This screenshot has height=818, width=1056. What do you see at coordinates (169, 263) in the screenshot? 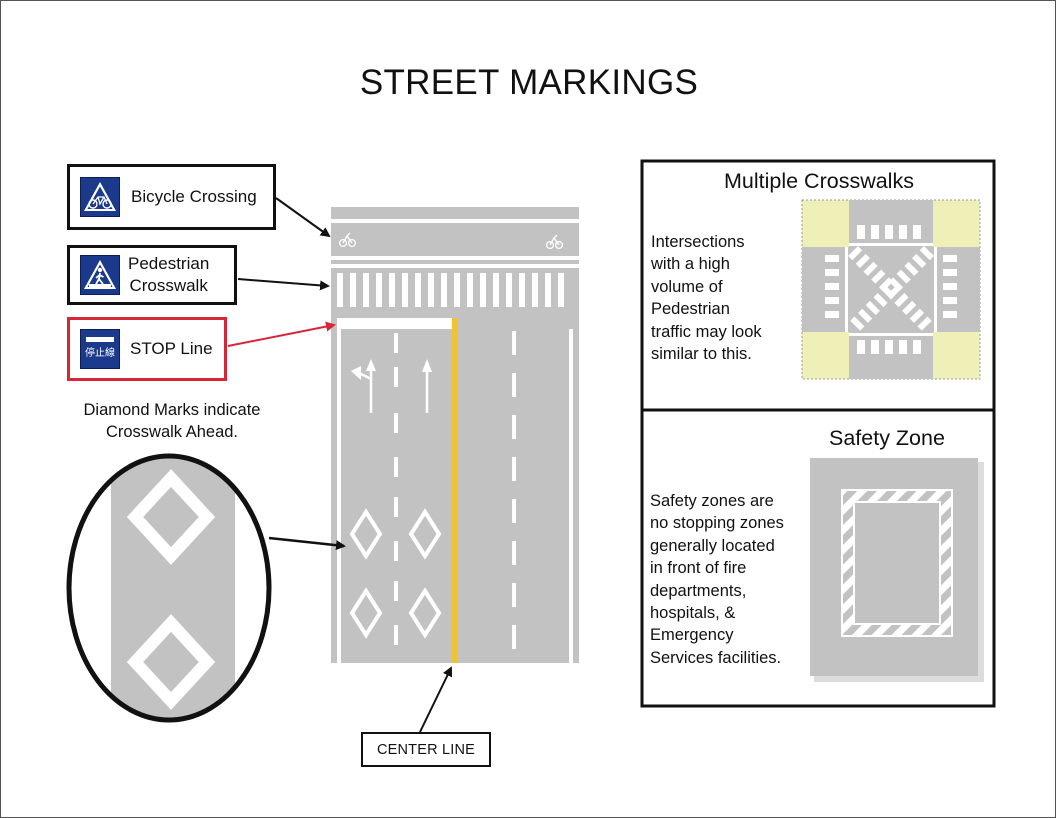
I see `pedestrian-crosswalk-line1: Pedestrian` at bounding box center [169, 263].